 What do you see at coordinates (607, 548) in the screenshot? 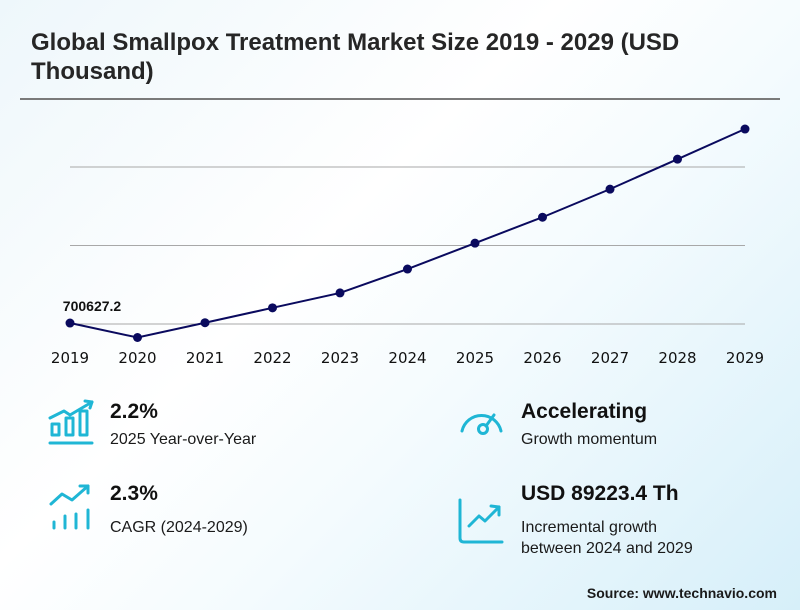
I see `stat-description-line2: between 2024 and 2029` at bounding box center [607, 548].